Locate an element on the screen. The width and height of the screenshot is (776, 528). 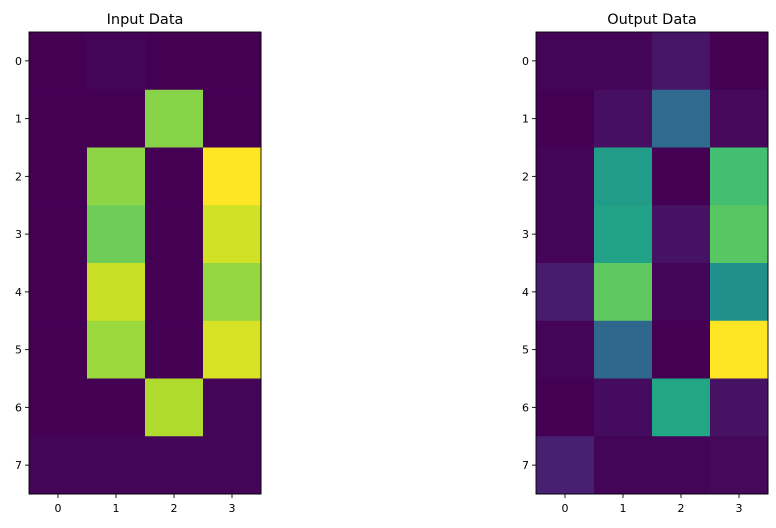
input-y-tick-label: 7 is located at coordinates (18, 465).